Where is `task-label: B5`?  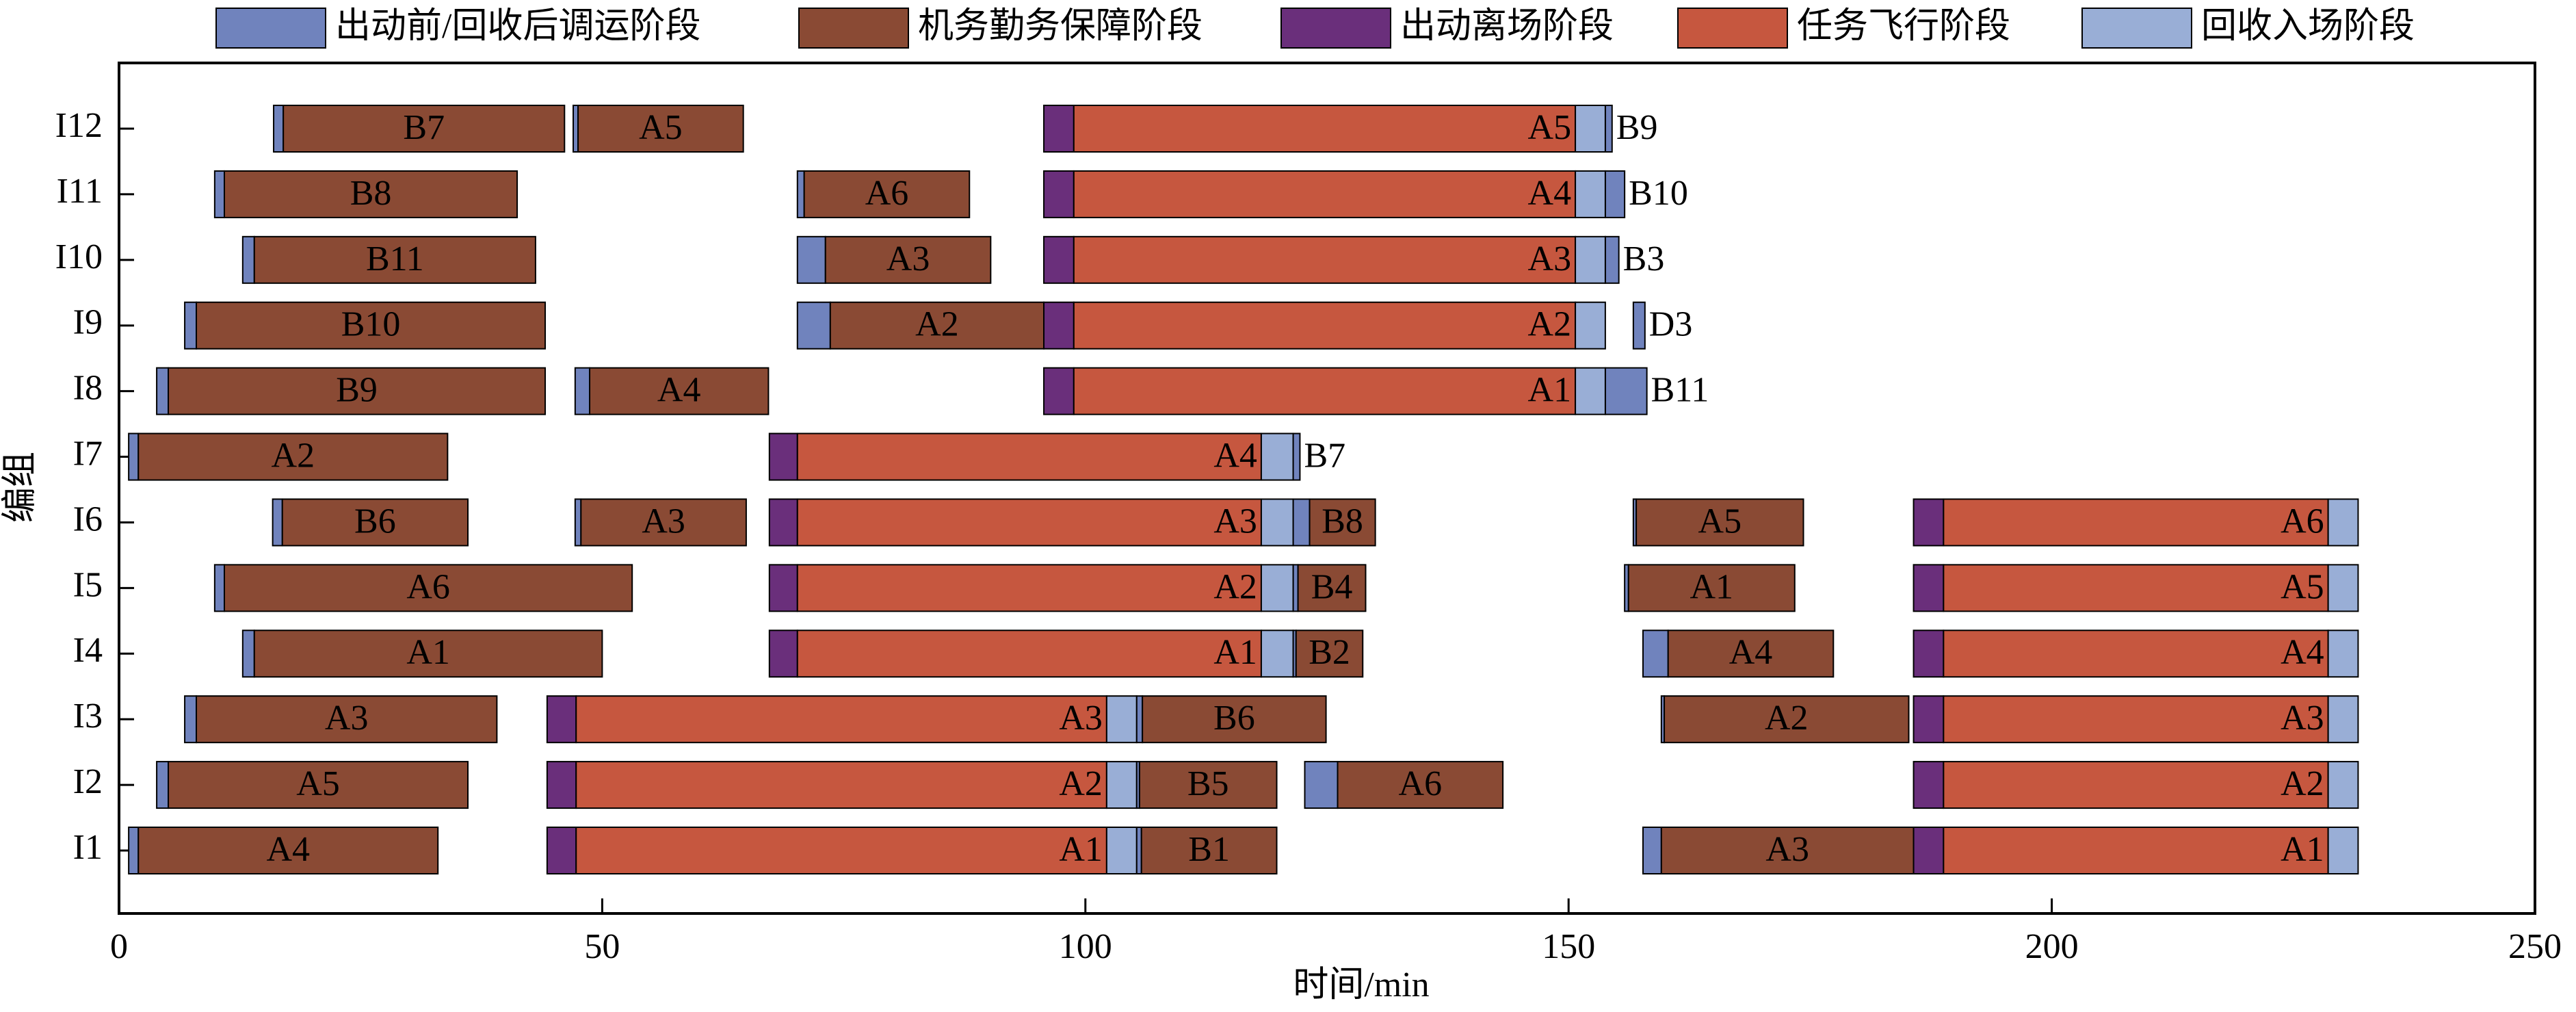 task-label: B5 is located at coordinates (1208, 783).